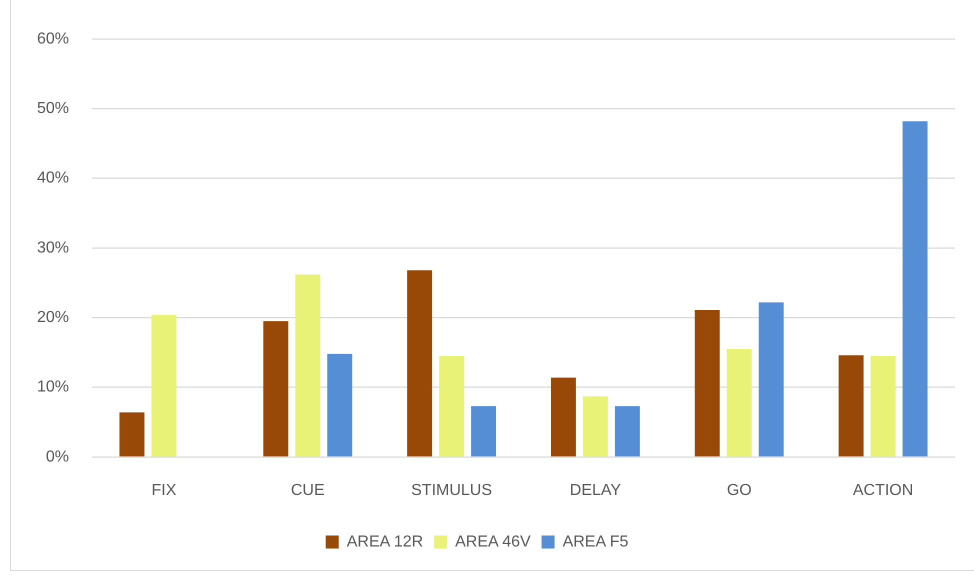  I want to click on y-tick-label: 40%, so click(52, 178).